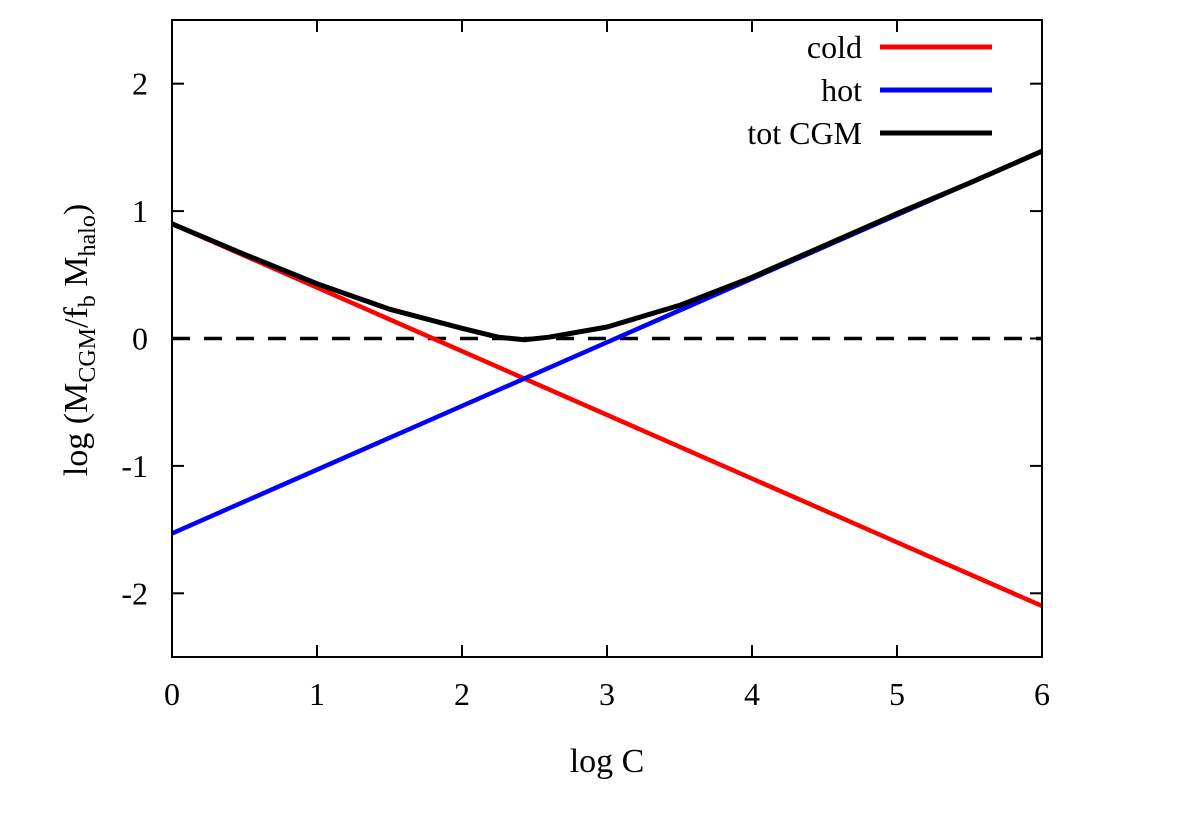 The image size is (1186, 825). What do you see at coordinates (317, 694) in the screenshot?
I see `x-tick-label: 1` at bounding box center [317, 694].